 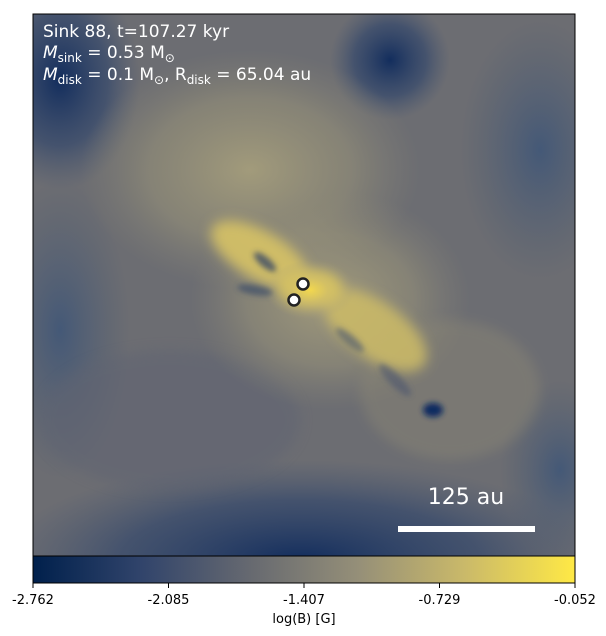 I want to click on sink-particles, so click(x=298, y=292).